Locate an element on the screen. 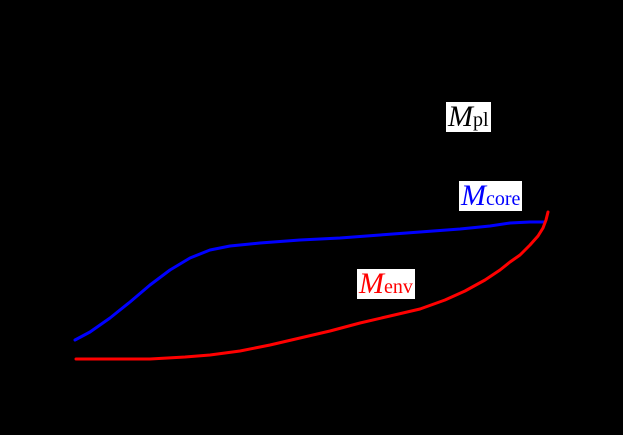  m-core-label-sub: core is located at coordinates (503, 199).